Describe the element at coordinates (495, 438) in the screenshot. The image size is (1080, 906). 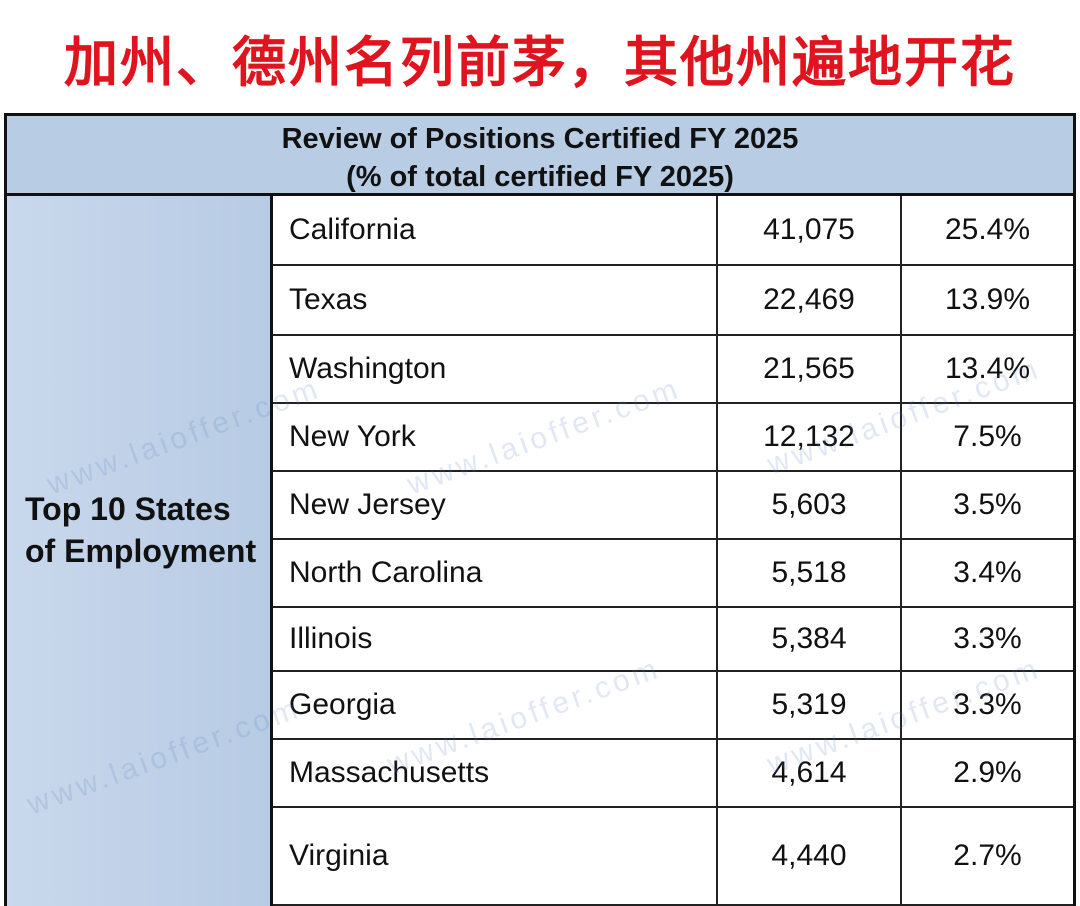
I see `state-name: New York` at that location.